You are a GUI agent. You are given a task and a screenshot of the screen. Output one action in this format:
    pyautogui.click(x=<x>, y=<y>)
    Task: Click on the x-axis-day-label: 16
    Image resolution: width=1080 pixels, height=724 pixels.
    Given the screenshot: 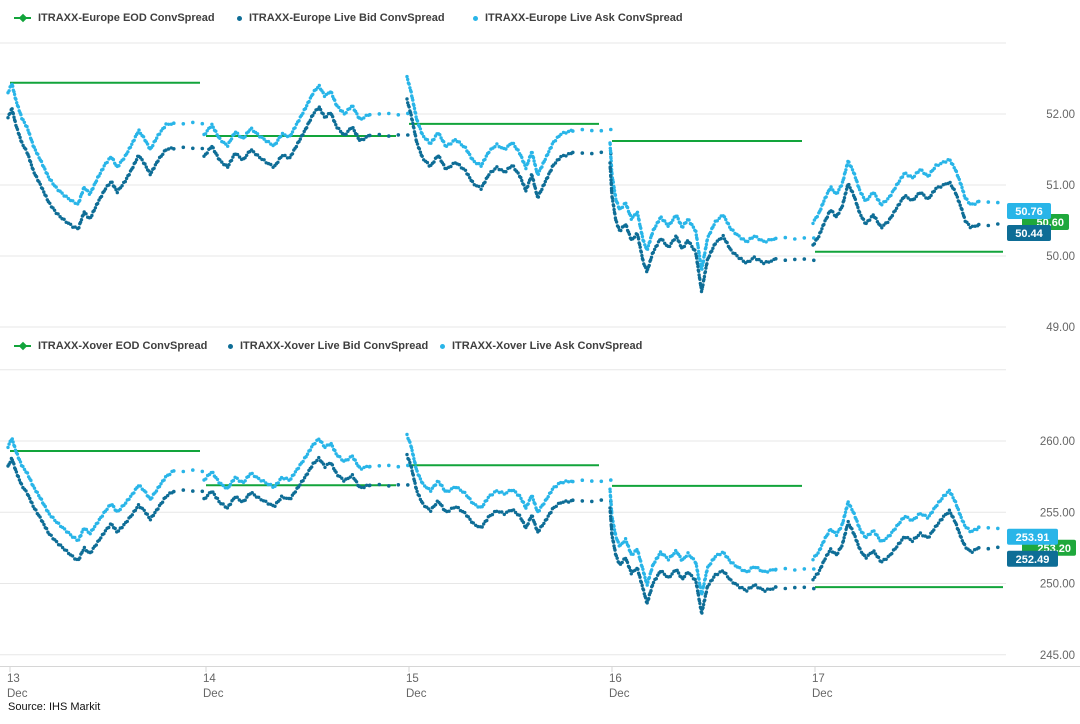 What is the action you would take?
    pyautogui.click(x=615, y=679)
    